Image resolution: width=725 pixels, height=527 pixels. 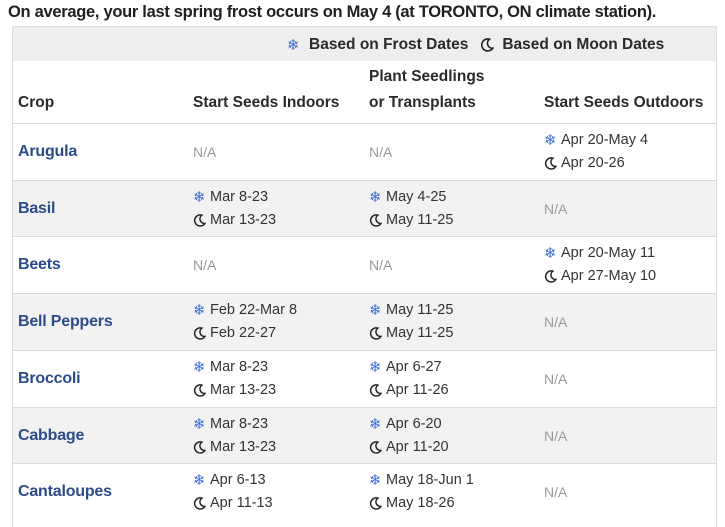 I want to click on moon-date: Apr 11-13, so click(x=233, y=503).